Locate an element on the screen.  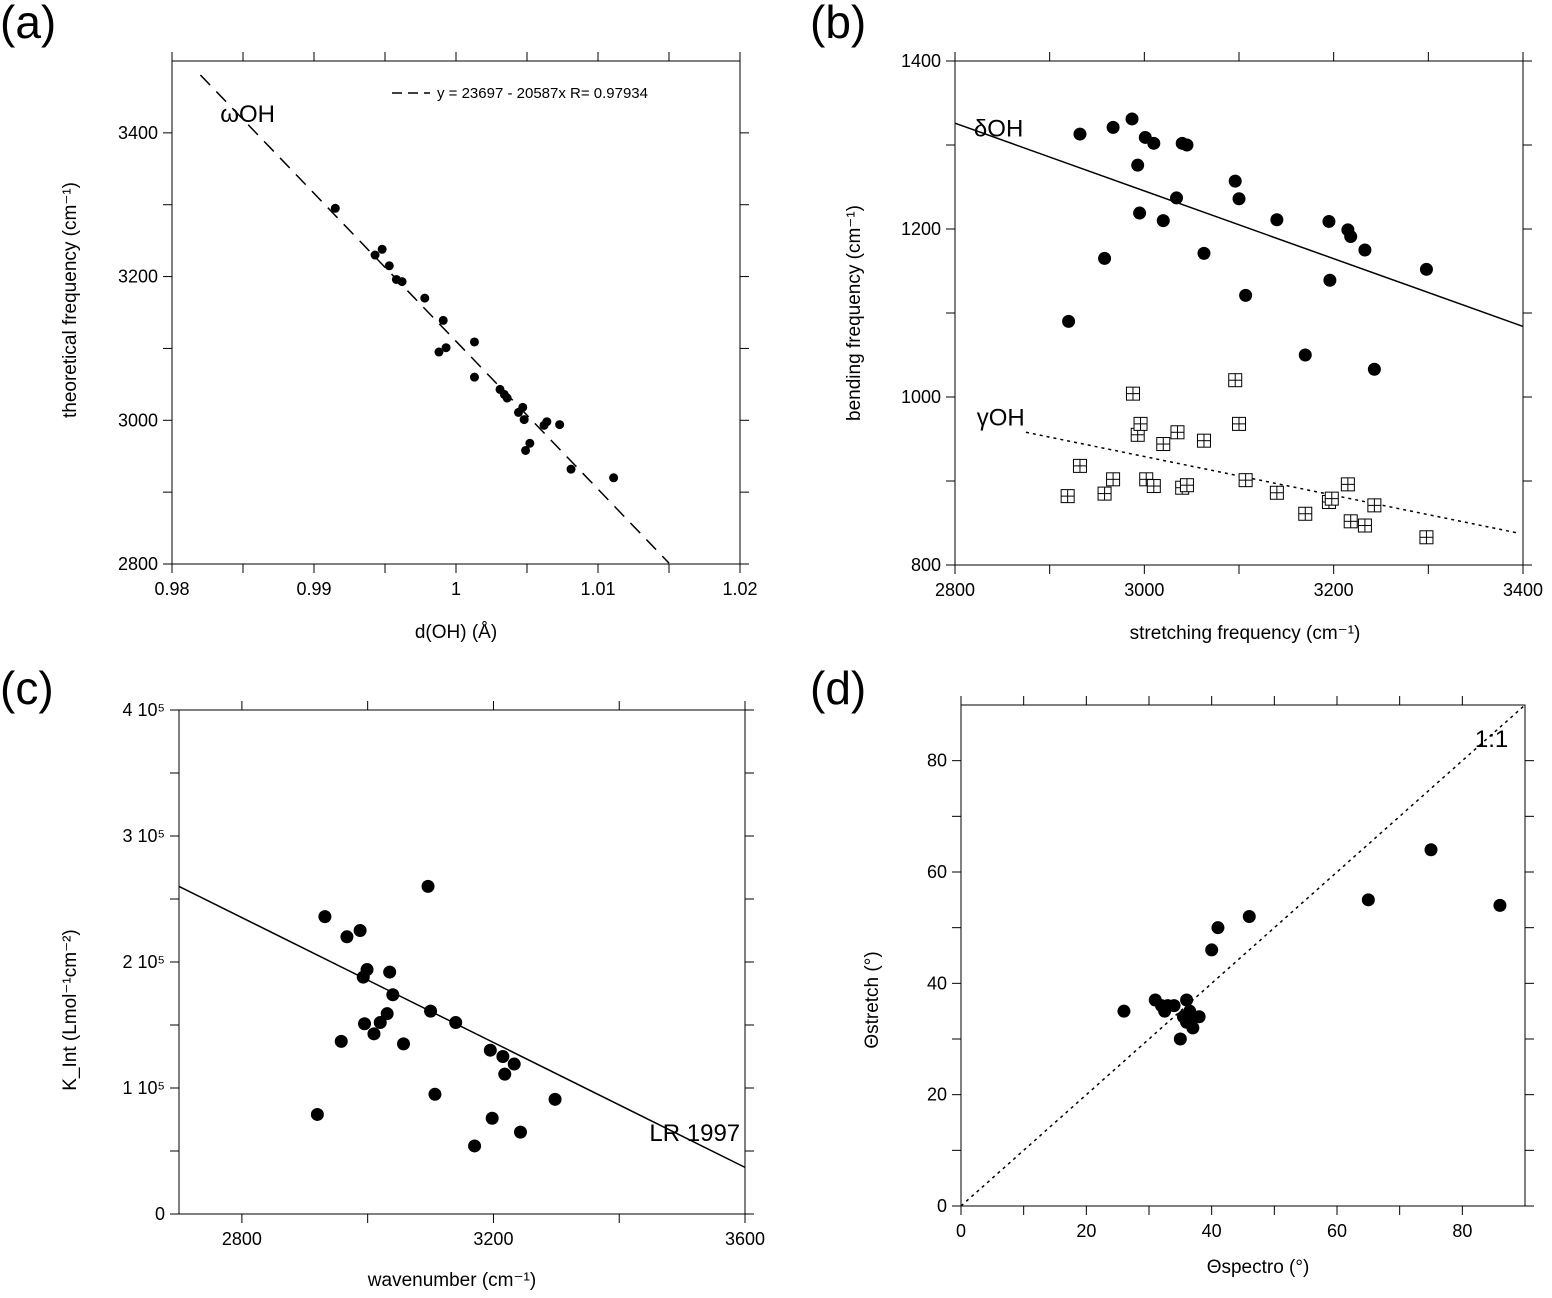
y-tick-label-c: 3 10⁵ is located at coordinates (144, 836).